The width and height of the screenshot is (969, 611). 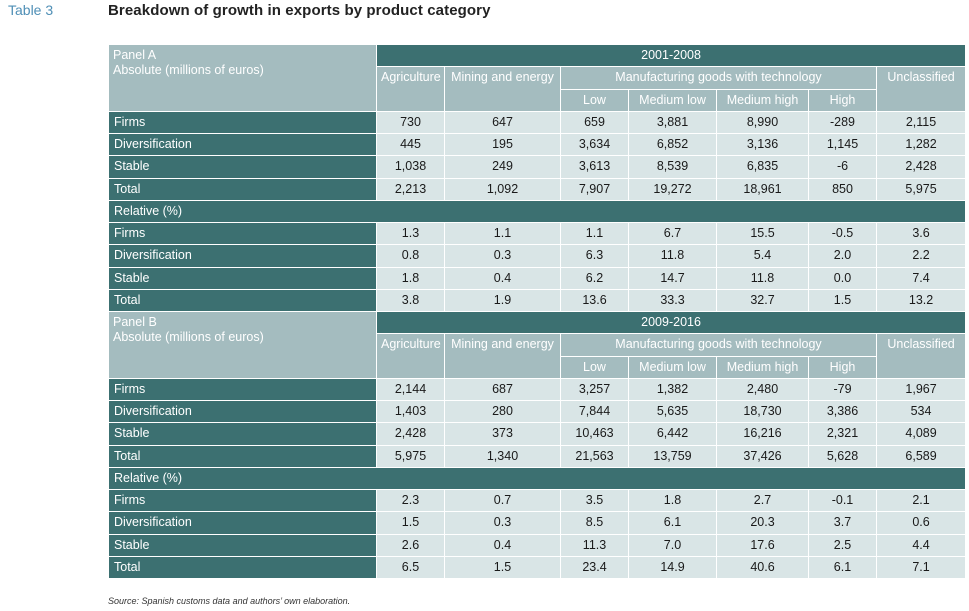 I want to click on table-cell: 1.8, so click(x=672, y=500).